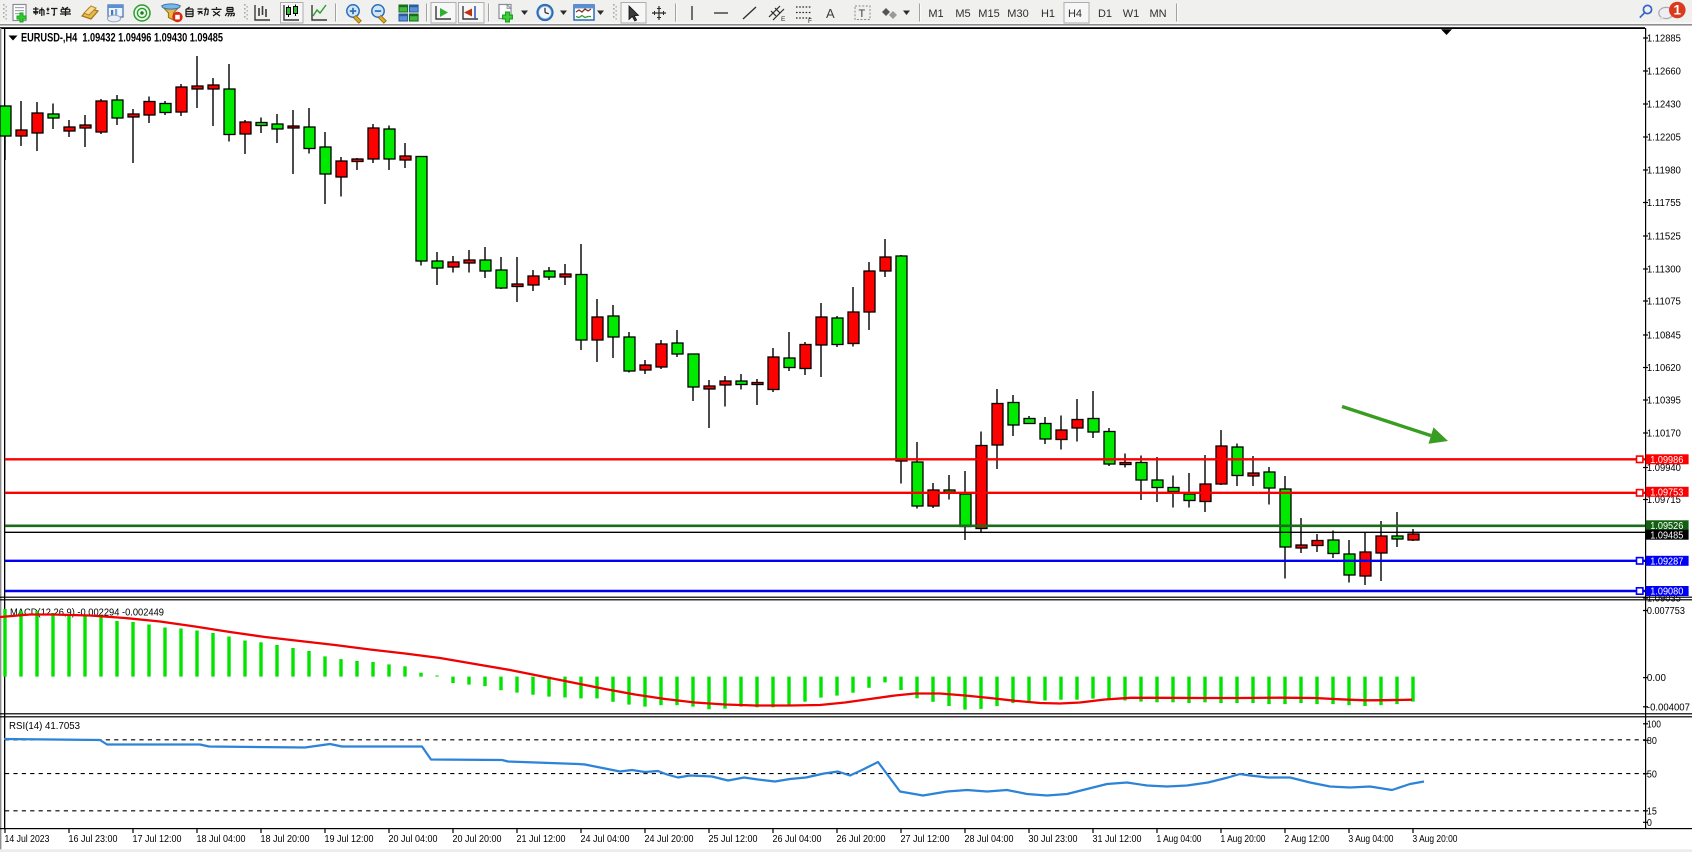 The image size is (1692, 852). What do you see at coordinates (349, 839) in the screenshot?
I see `svg-text: 19 Jul 12:00` at bounding box center [349, 839].